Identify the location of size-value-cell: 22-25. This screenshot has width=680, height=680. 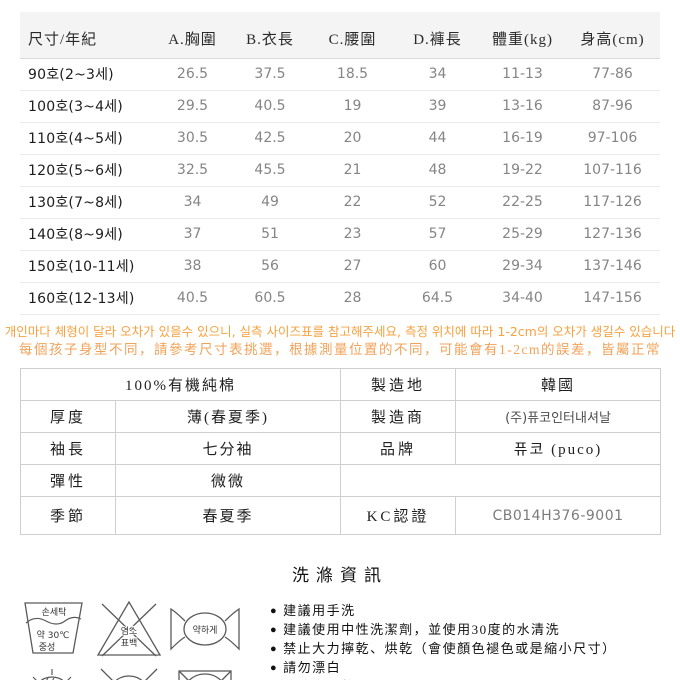
(522, 202).